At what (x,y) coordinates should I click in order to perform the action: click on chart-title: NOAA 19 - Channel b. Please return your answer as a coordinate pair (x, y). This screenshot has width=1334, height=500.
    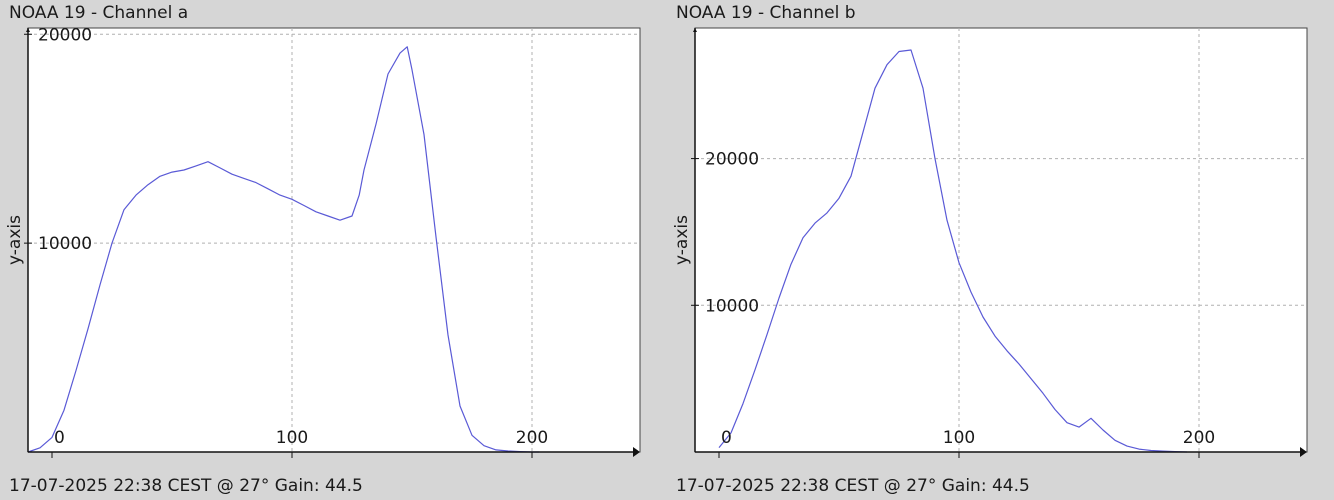
    Looking at the image, I should click on (766, 13).